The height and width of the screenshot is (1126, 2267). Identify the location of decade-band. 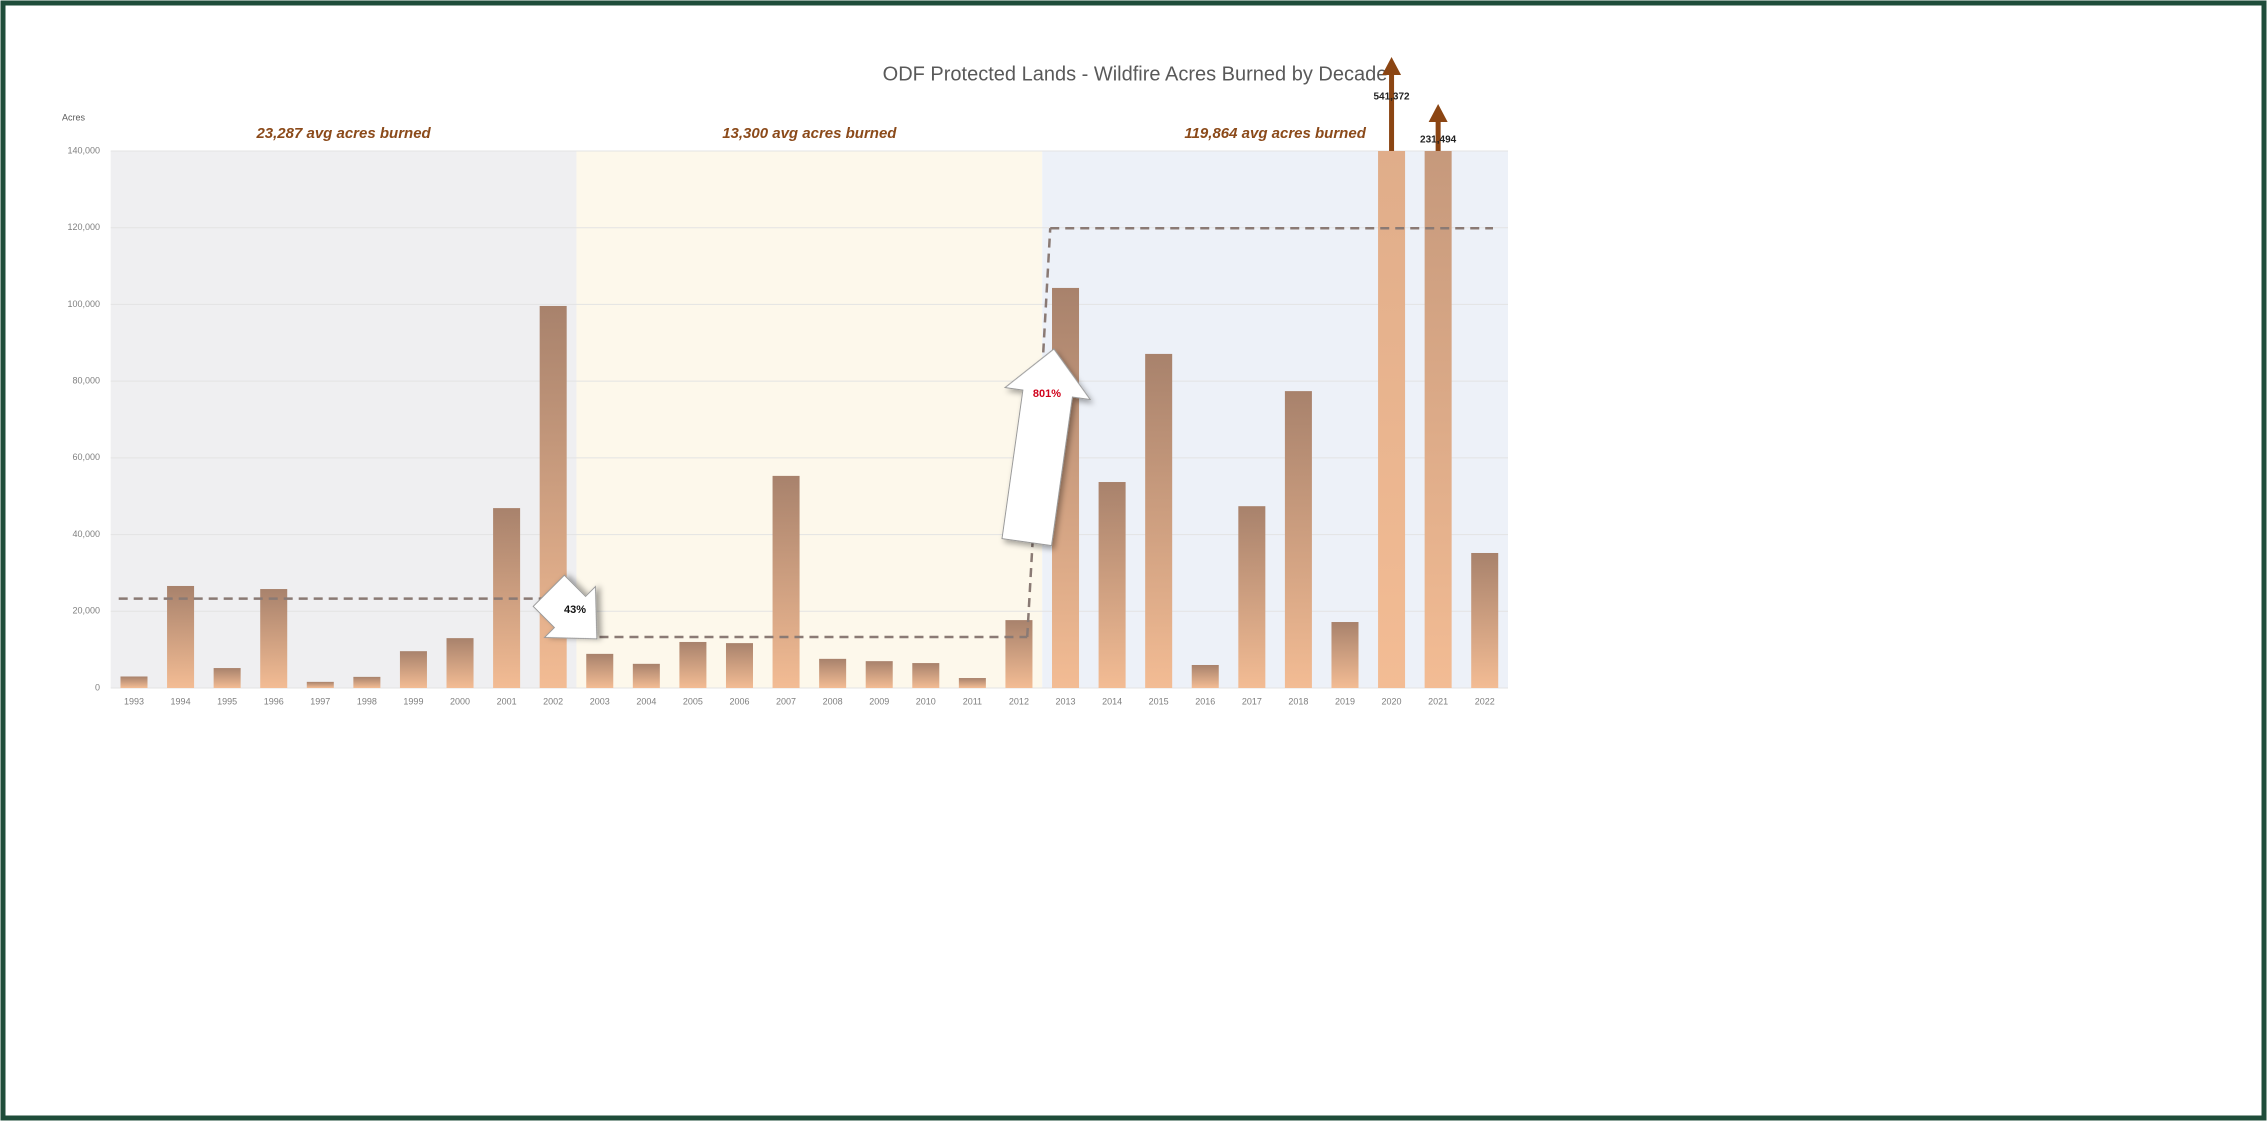
(809, 419).